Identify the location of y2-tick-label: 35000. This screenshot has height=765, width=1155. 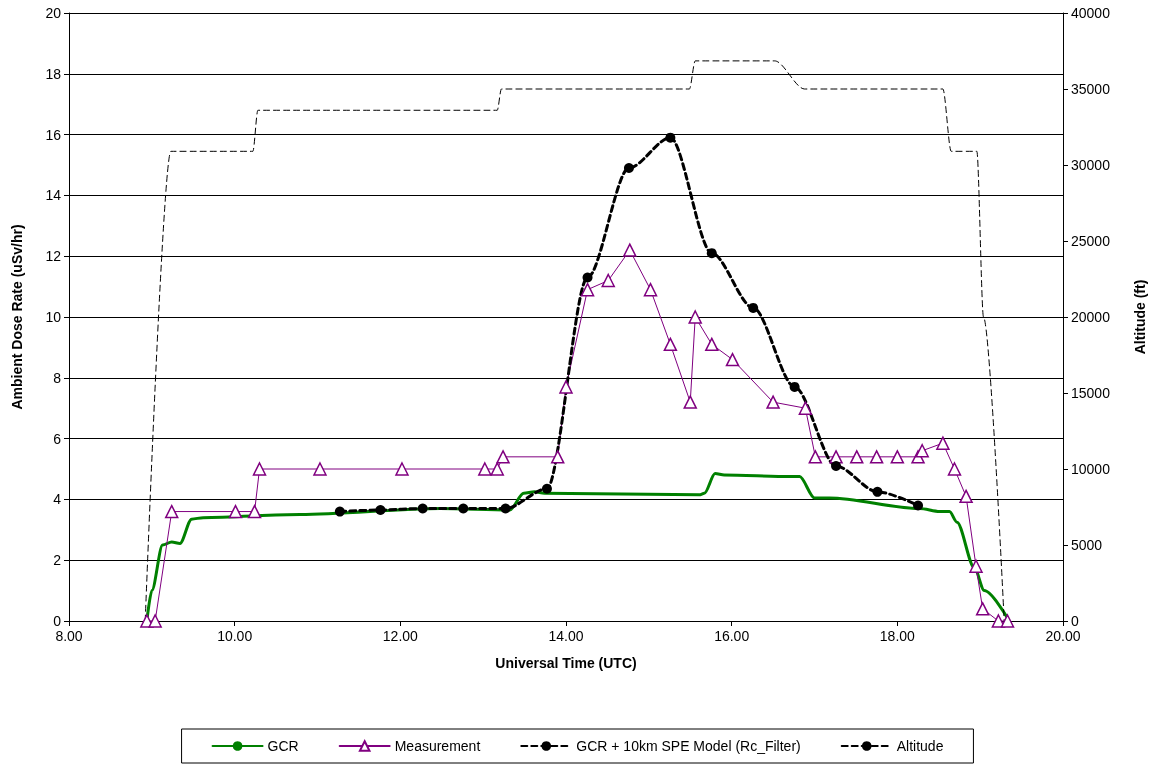
(1091, 89).